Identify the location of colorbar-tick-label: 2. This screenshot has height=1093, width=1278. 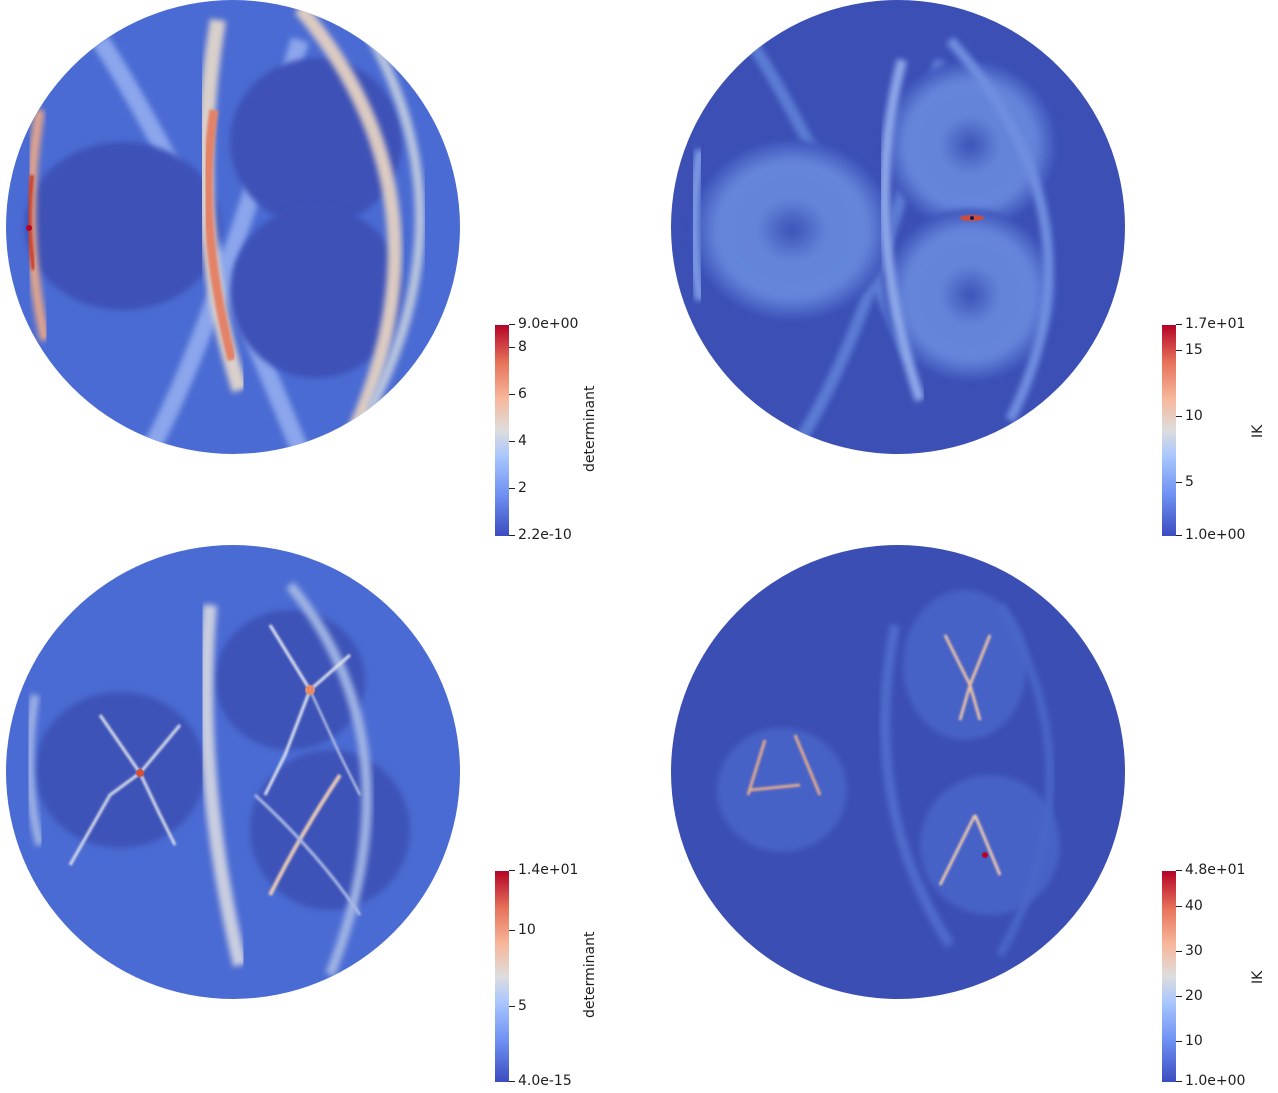
(522, 488).